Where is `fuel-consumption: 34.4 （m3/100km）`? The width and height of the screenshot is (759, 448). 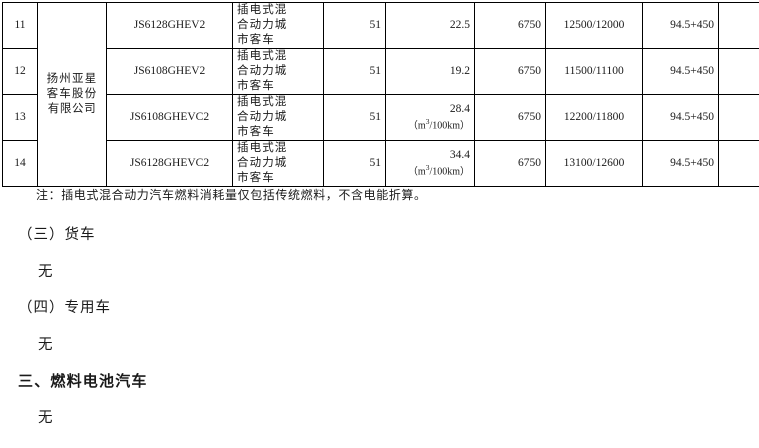 fuel-consumption: 34.4 （m3/100km） is located at coordinates (430, 164).